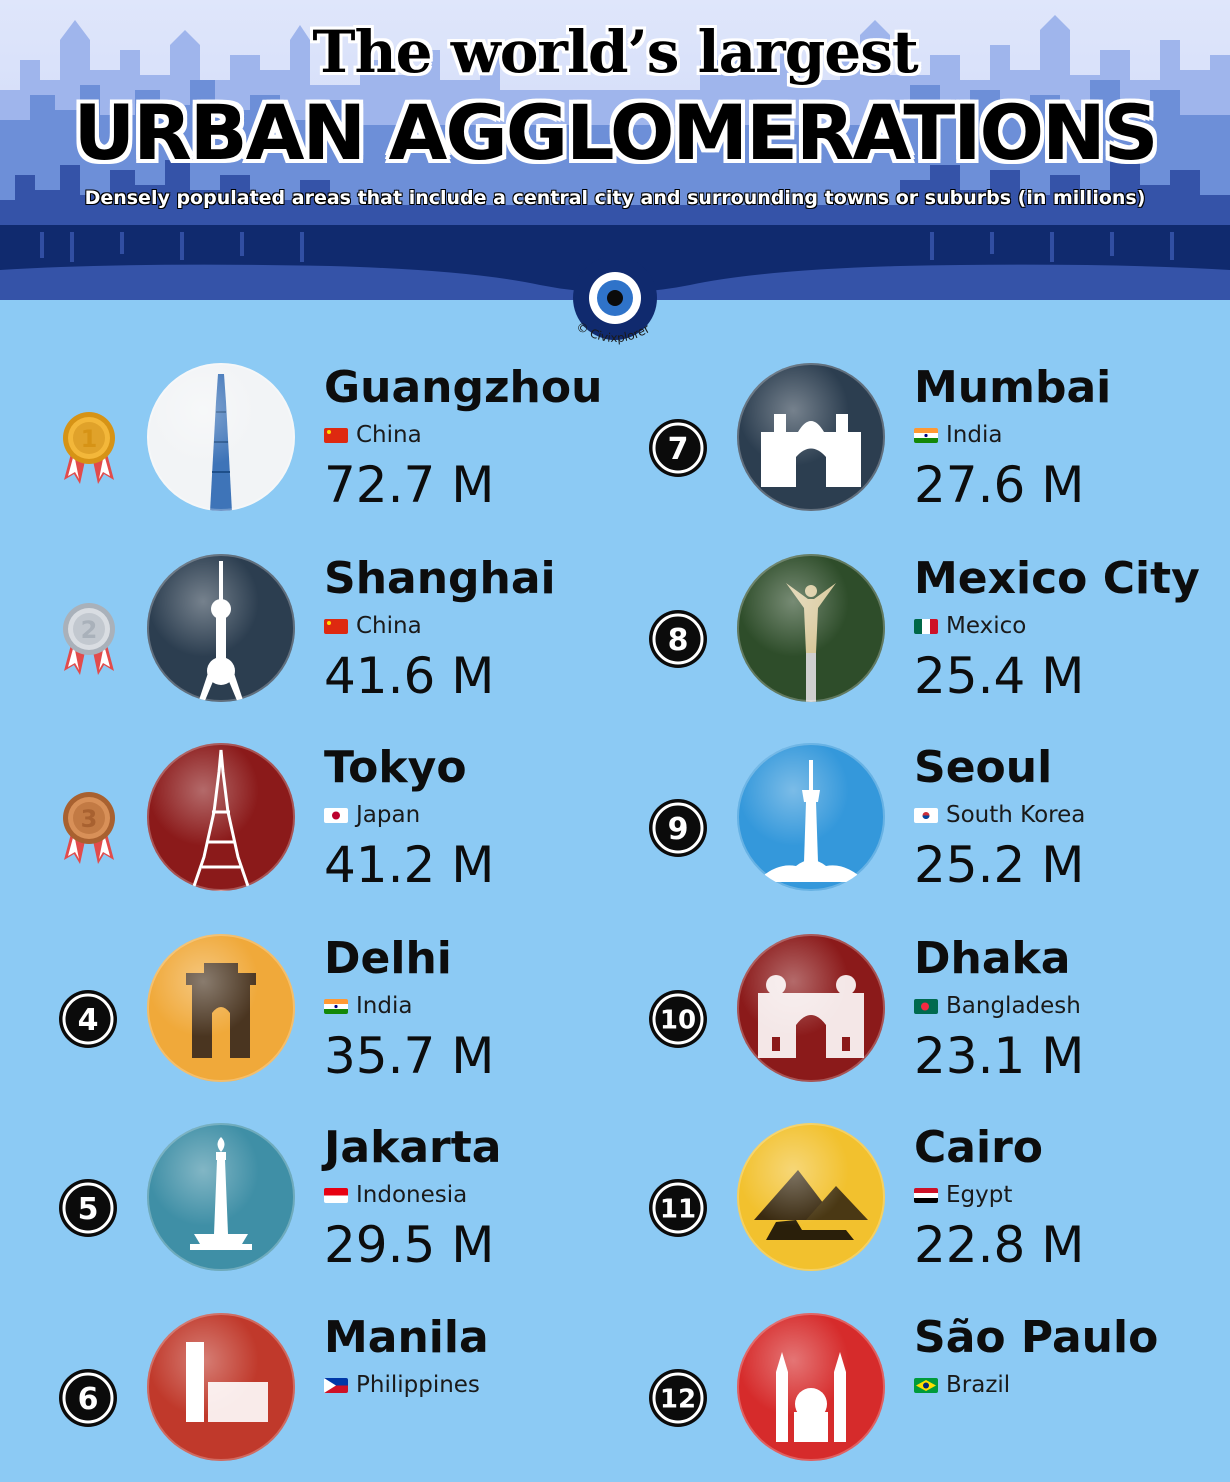 This screenshot has height=1482, width=1230. What do you see at coordinates (999, 865) in the screenshot?
I see `population-value: 25.2 M` at bounding box center [999, 865].